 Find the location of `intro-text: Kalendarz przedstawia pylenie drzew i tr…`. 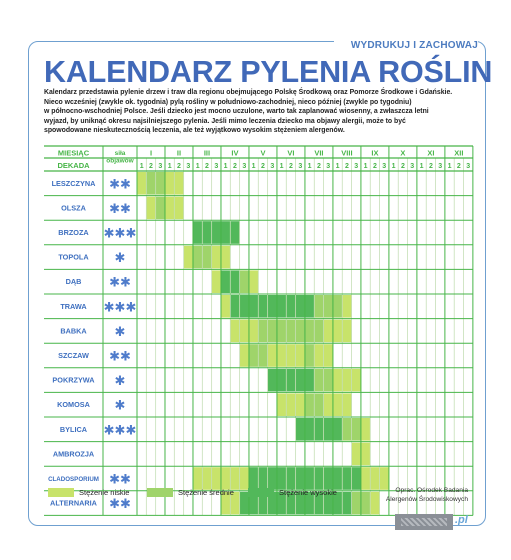

intro-text: Kalendarz przedstawia pylenie drzew i tr… is located at coordinates (260, 112).